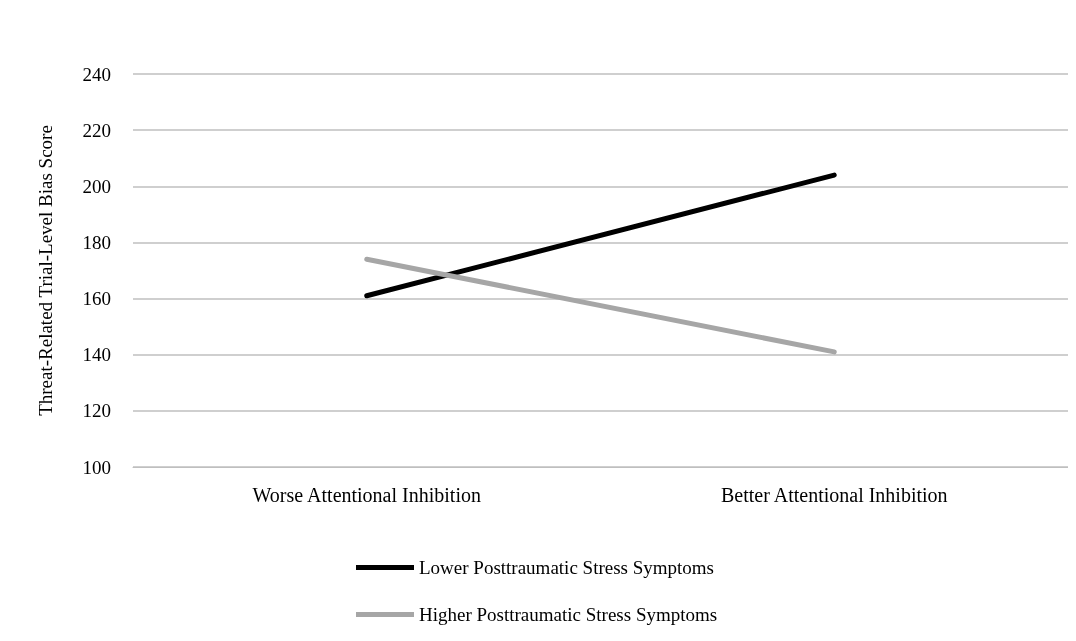 The width and height of the screenshot is (1076, 641). I want to click on x-tick-label: Worse Attentional Inhibition, so click(366, 495).